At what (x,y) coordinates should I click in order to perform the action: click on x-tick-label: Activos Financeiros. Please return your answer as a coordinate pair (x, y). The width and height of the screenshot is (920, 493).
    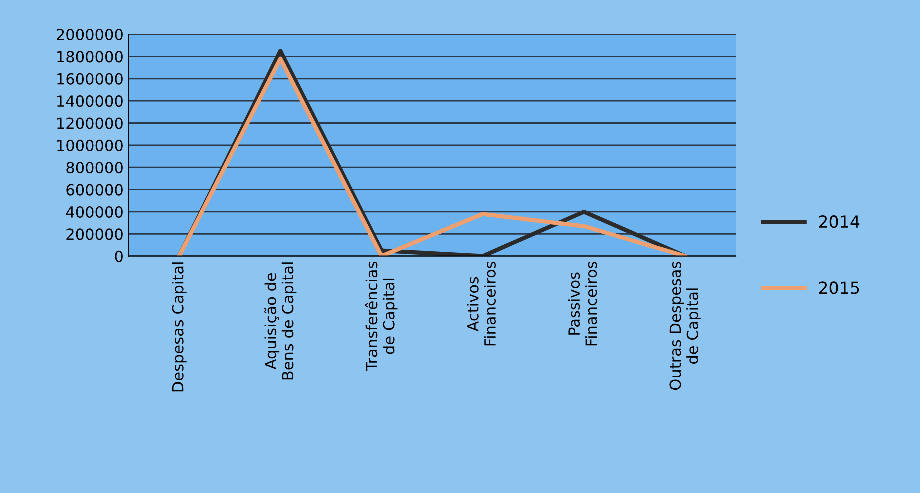
    Looking at the image, I should click on (481, 304).